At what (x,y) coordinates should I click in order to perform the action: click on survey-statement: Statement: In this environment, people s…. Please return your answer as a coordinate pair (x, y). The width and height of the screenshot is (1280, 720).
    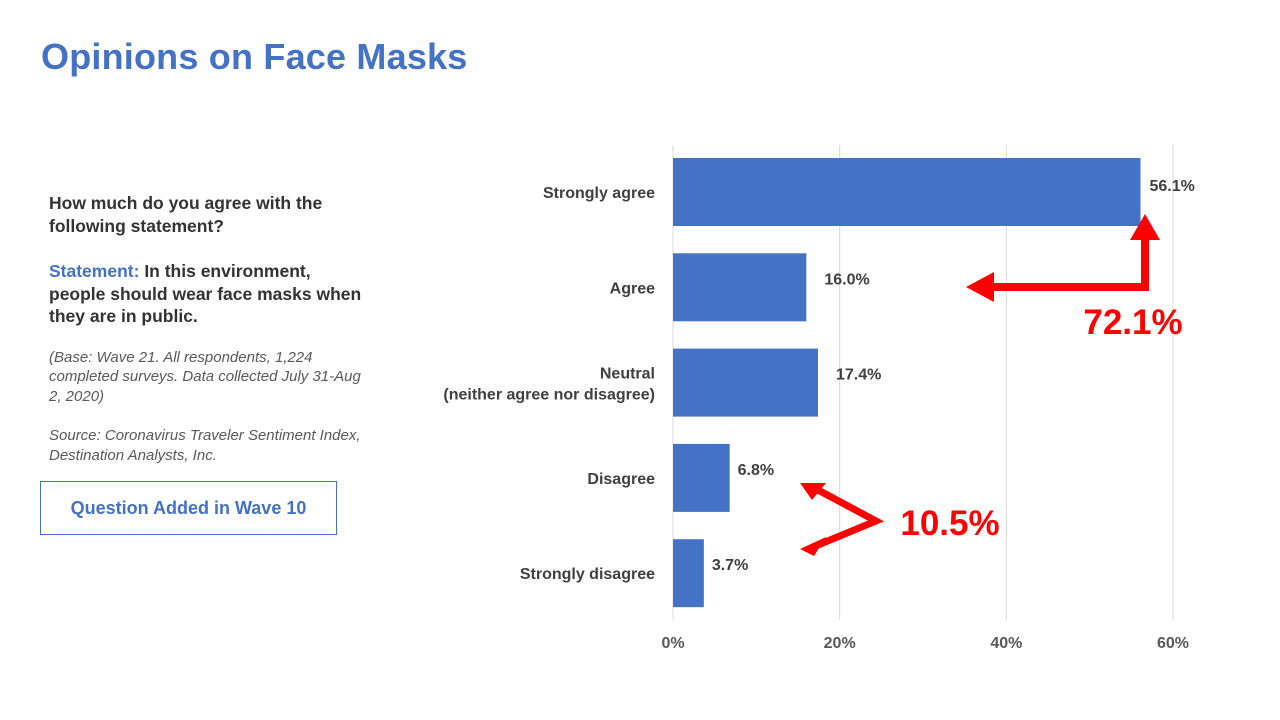
    Looking at the image, I should click on (209, 294).